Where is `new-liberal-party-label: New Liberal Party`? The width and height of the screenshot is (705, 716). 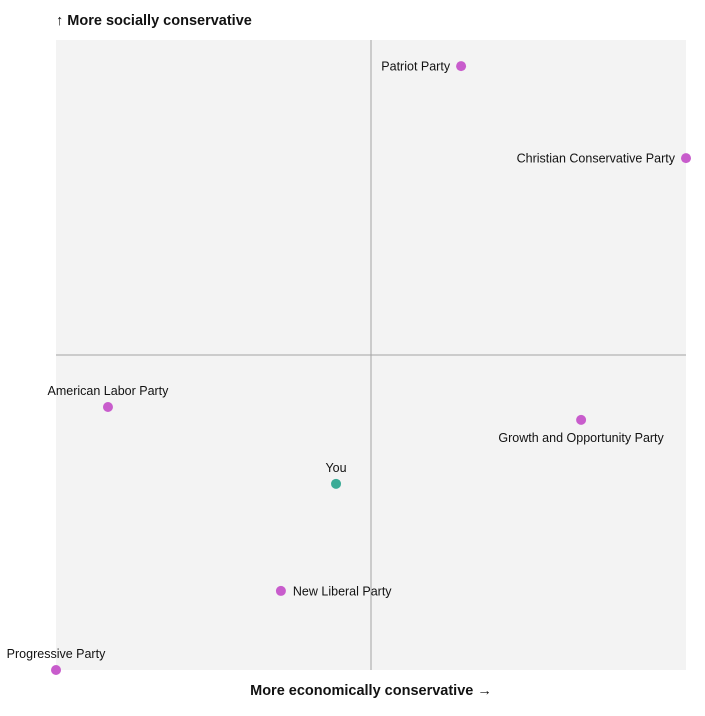 new-liberal-party-label: New Liberal Party is located at coordinates (342, 591).